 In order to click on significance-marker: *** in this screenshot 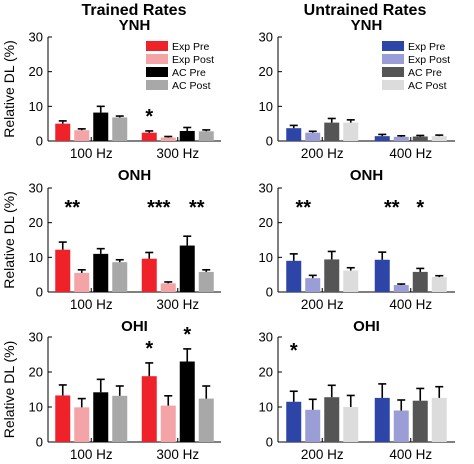, I will do `click(159, 208)`.